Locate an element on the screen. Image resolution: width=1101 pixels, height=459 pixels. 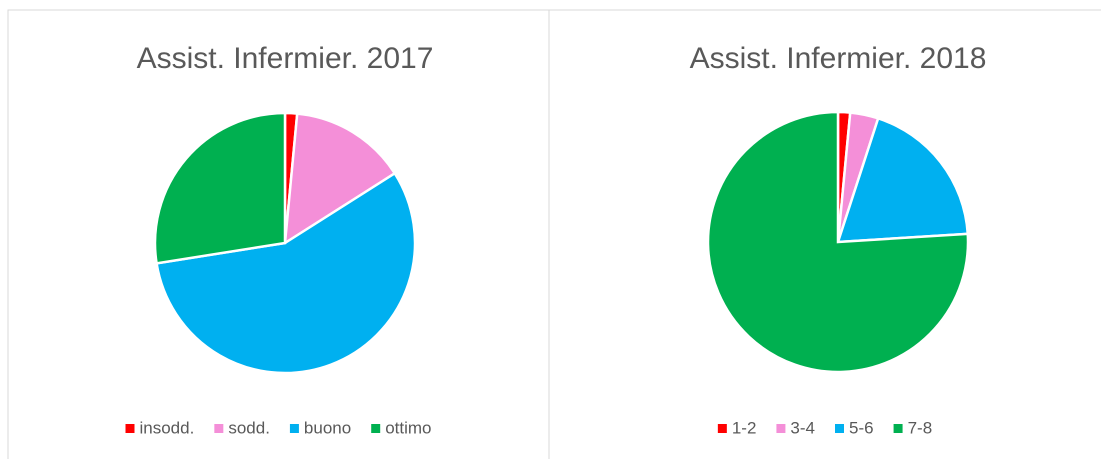
legend-label: 1-2 is located at coordinates (744, 427).